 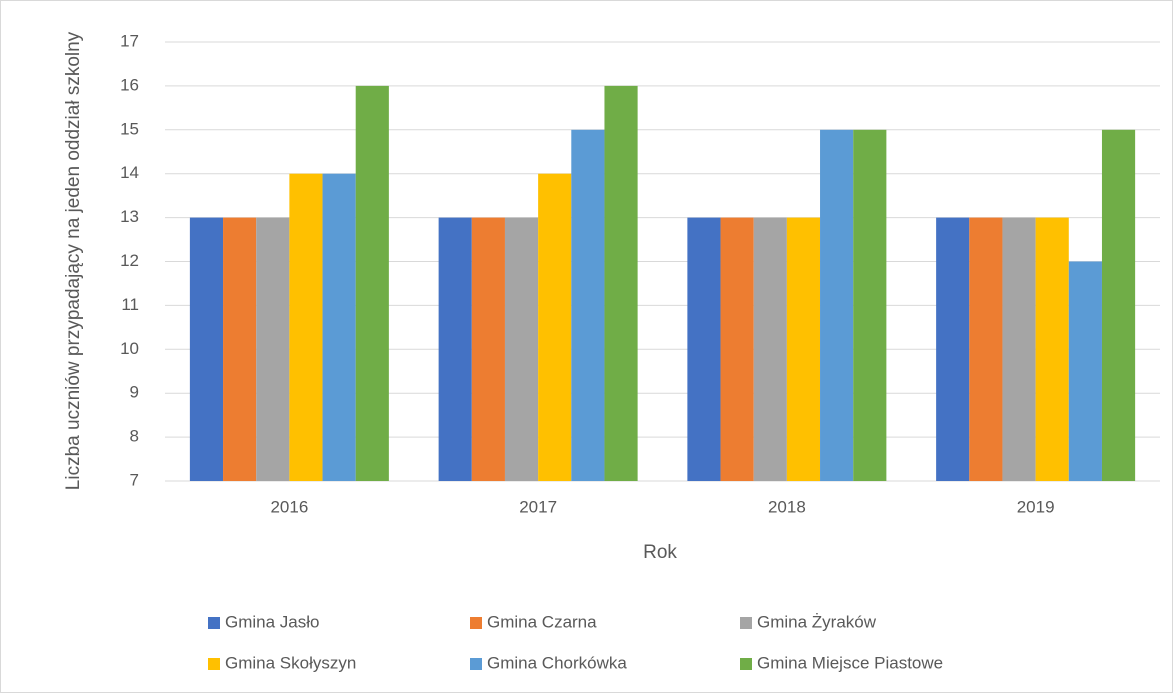 What do you see at coordinates (557, 662) in the screenshot?
I see `legend-label: Gmina Chorkówka` at bounding box center [557, 662].